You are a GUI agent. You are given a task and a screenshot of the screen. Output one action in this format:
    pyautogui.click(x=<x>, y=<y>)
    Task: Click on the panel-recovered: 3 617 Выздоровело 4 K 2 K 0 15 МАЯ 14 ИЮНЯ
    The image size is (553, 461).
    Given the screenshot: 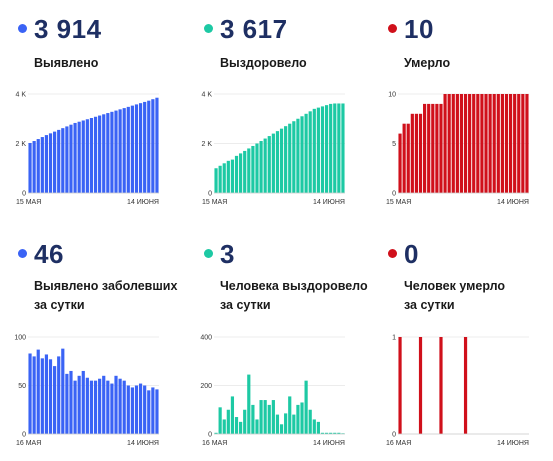 What is the action you would take?
    pyautogui.click(x=289, y=114)
    